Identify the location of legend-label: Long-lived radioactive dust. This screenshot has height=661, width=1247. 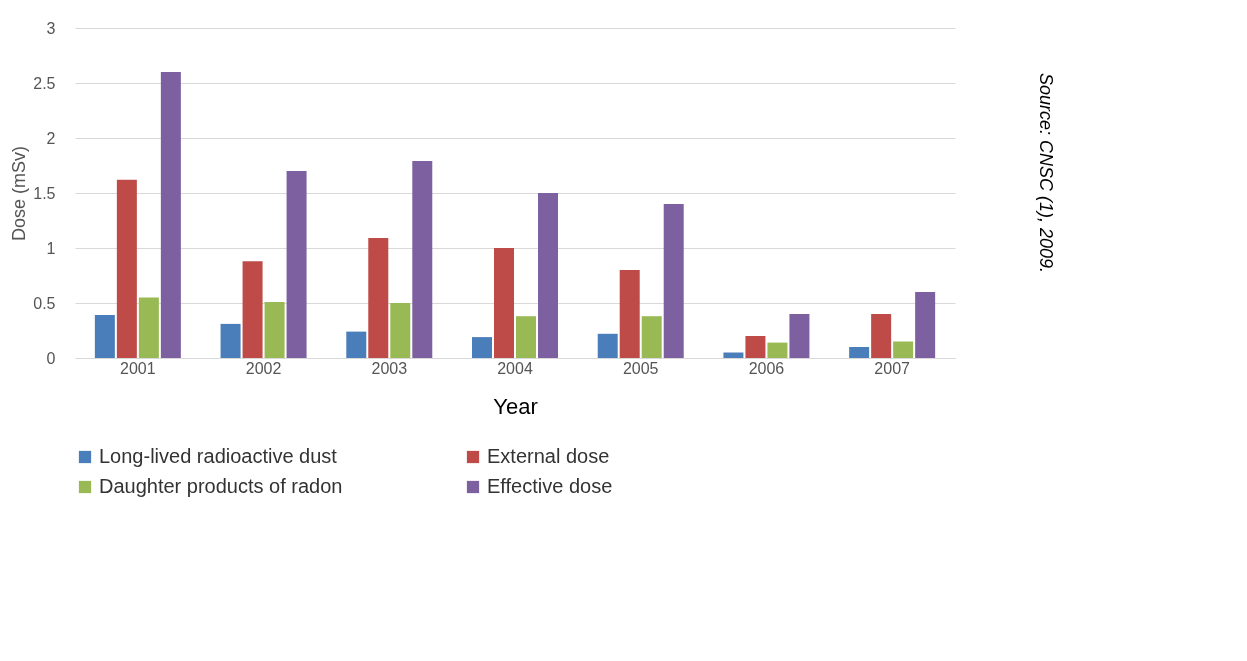
(218, 456).